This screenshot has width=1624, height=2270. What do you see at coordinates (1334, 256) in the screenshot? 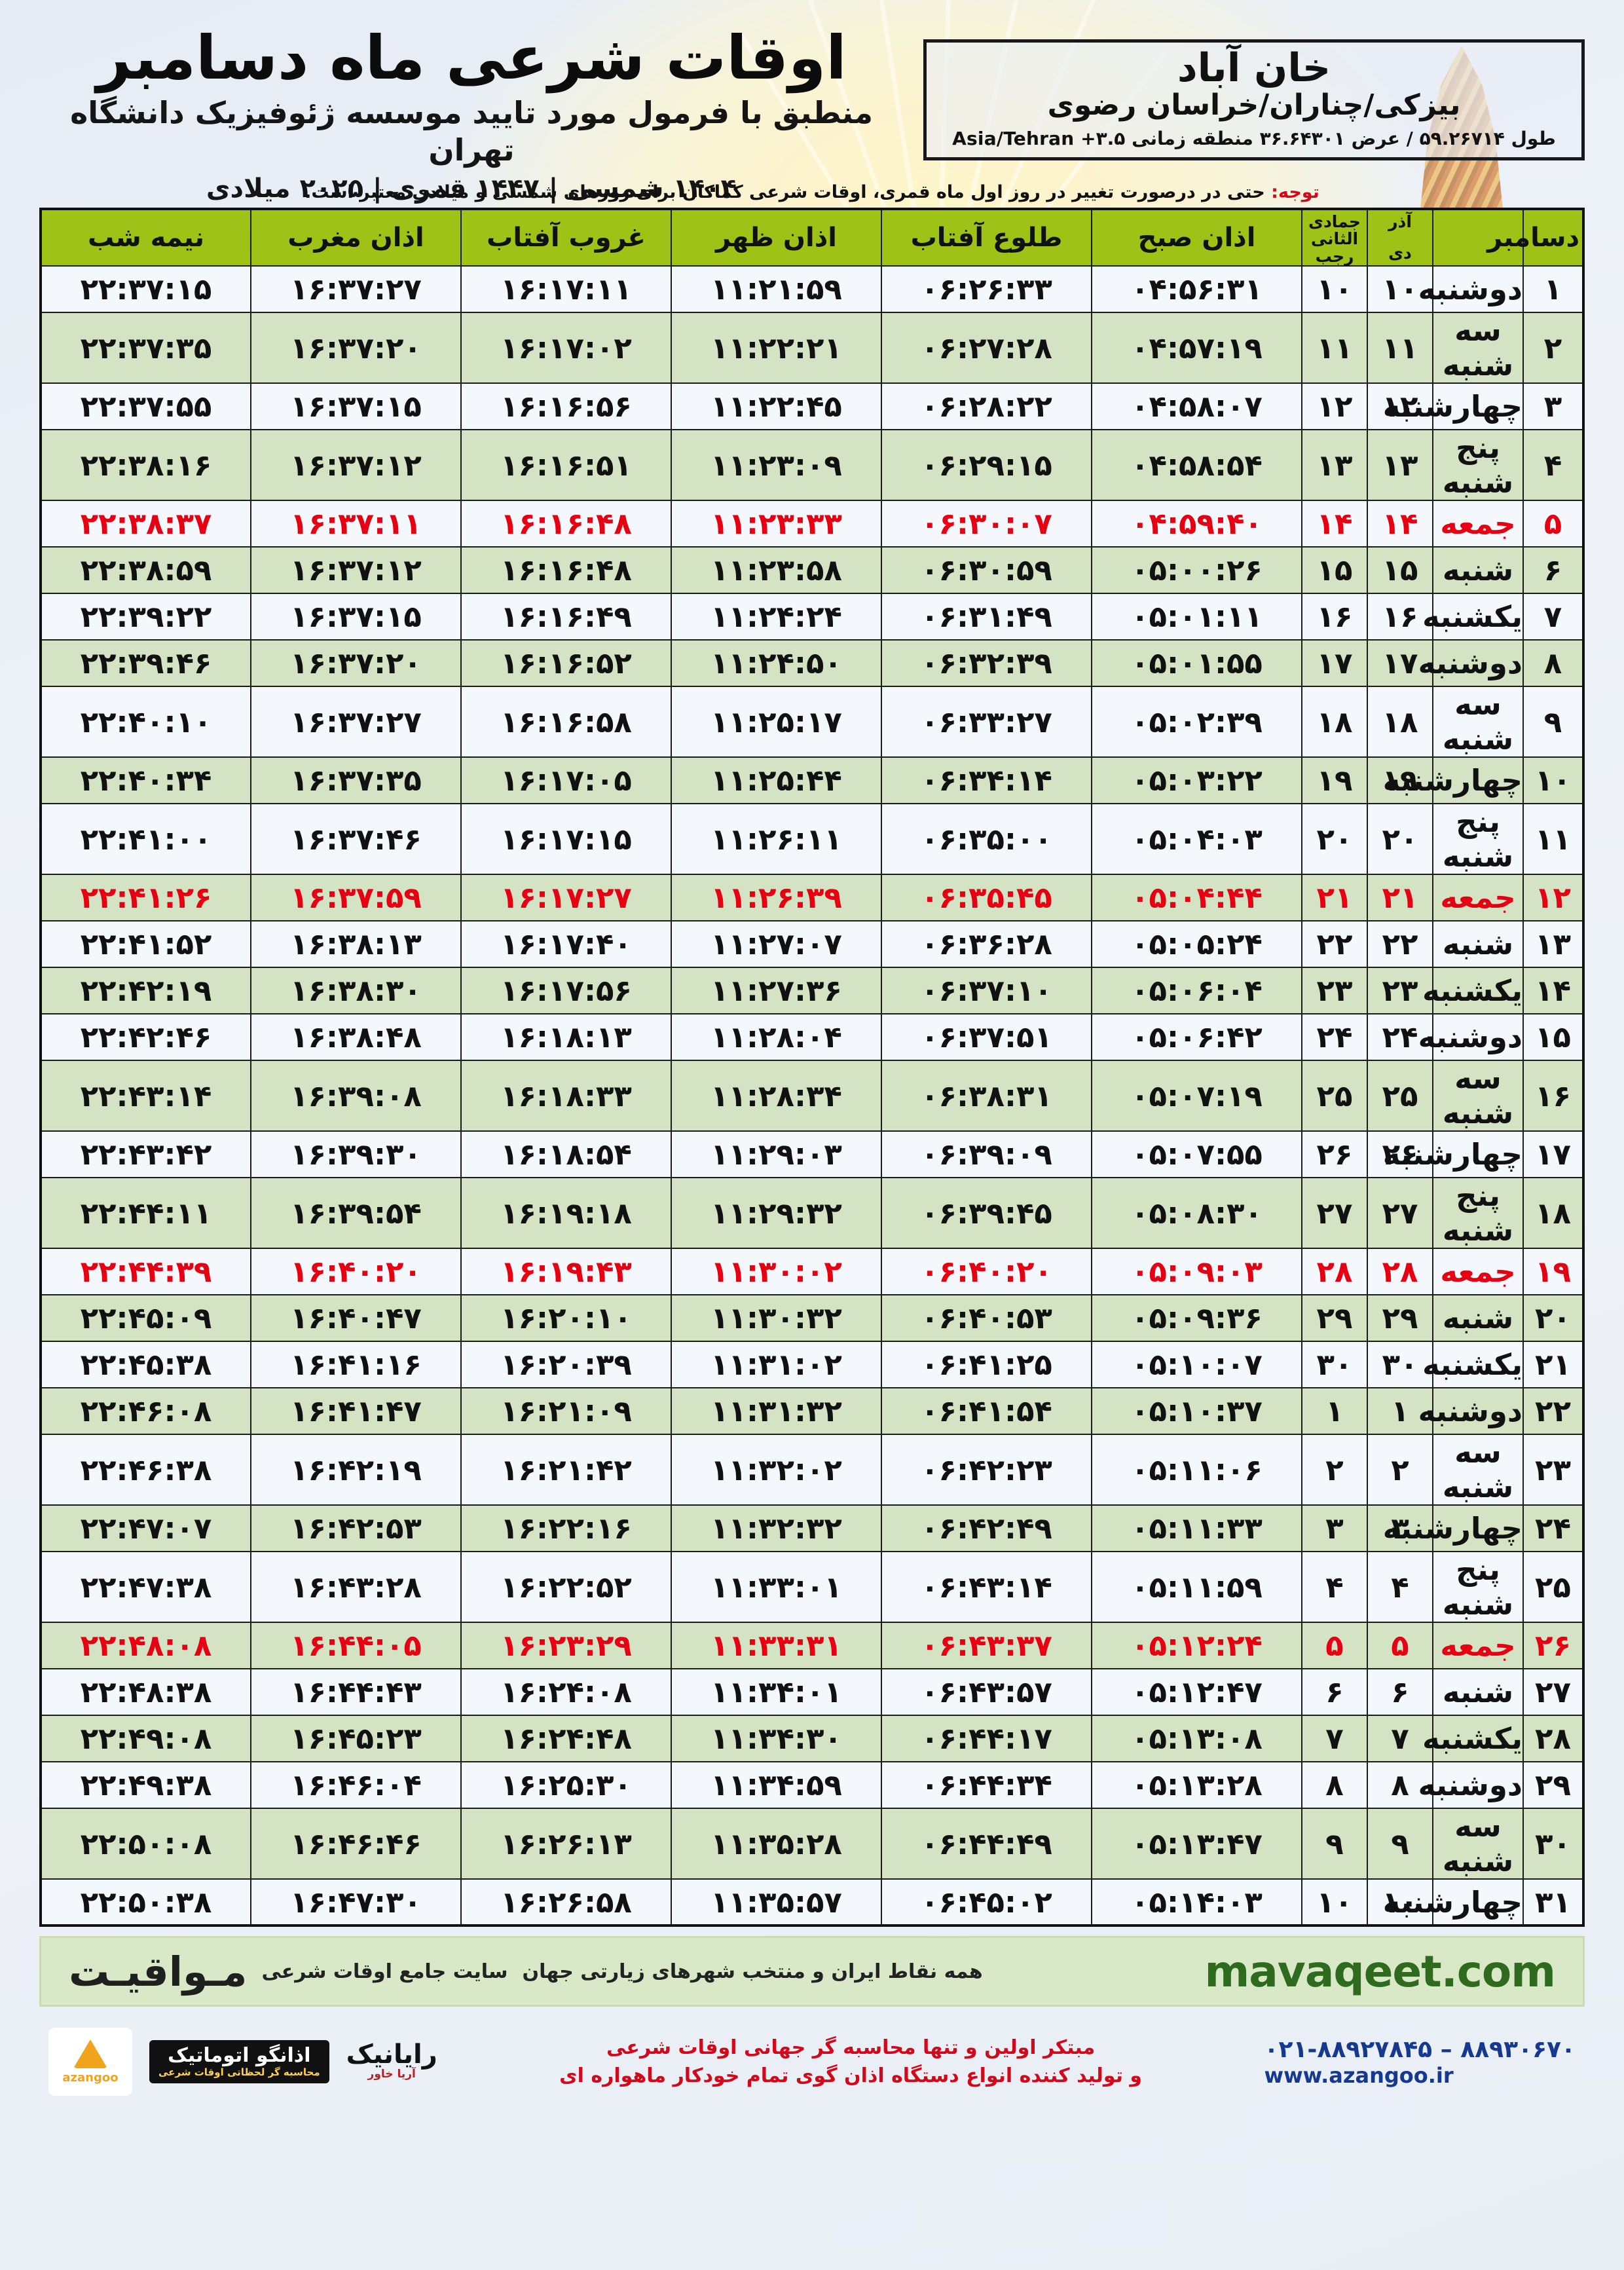
I see `header-hijri-bottom: رجب` at bounding box center [1334, 256].